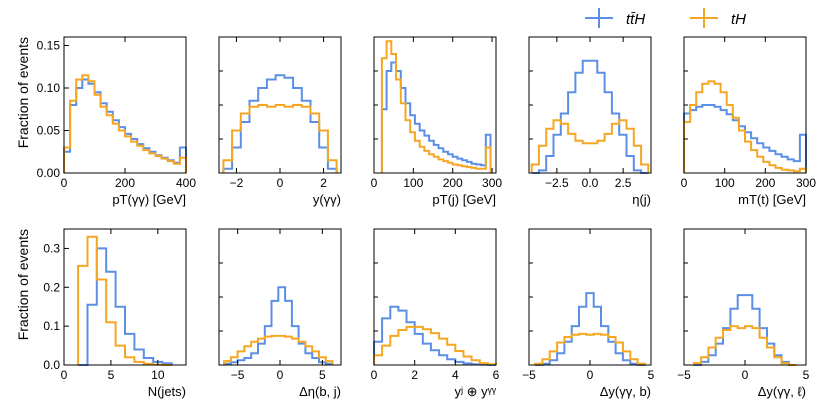  What do you see at coordinates (496, 375) in the screenshot?
I see `xtick-label-7-3: 6` at bounding box center [496, 375].